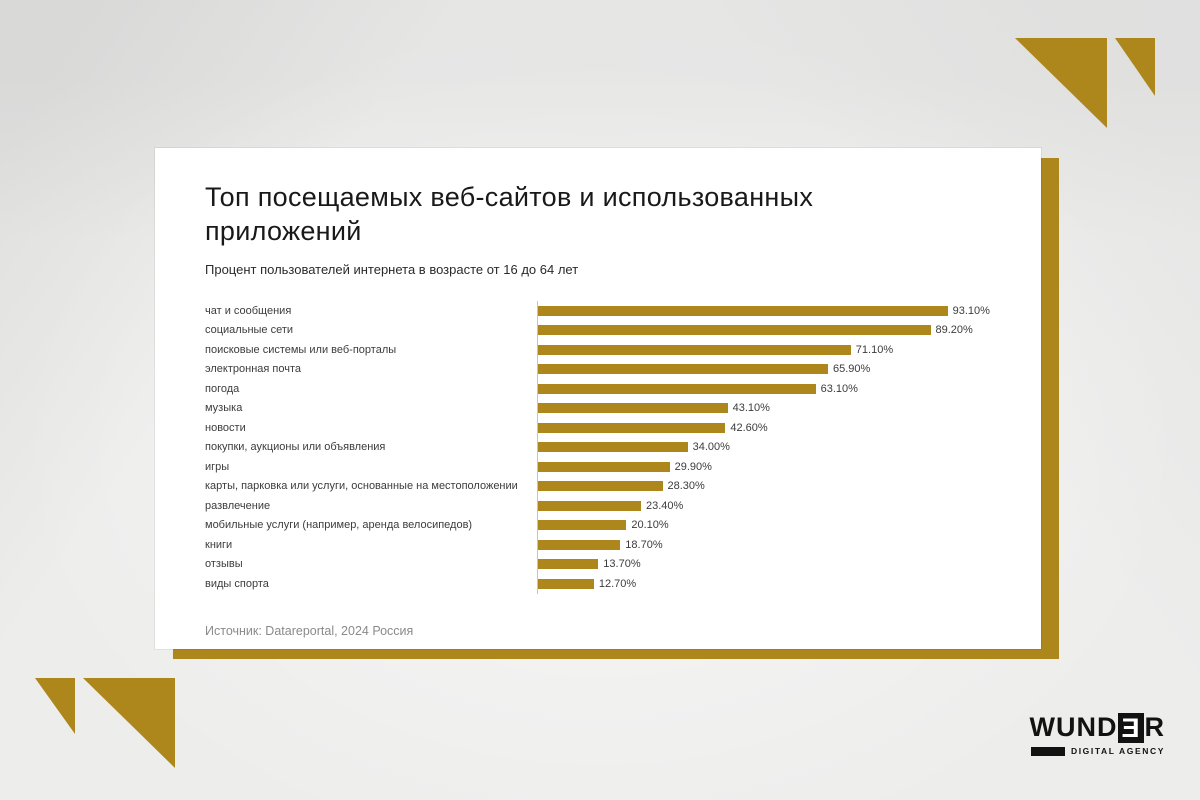 Image resolution: width=1200 pixels, height=800 pixels. What do you see at coordinates (1117, 751) in the screenshot?
I see `logo-tagline: DIGITAL AGENCY` at bounding box center [1117, 751].